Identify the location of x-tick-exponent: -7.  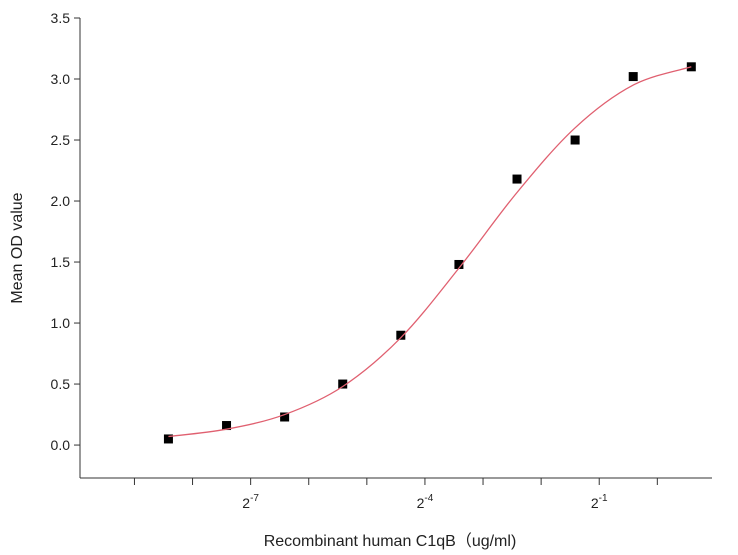
(254, 498).